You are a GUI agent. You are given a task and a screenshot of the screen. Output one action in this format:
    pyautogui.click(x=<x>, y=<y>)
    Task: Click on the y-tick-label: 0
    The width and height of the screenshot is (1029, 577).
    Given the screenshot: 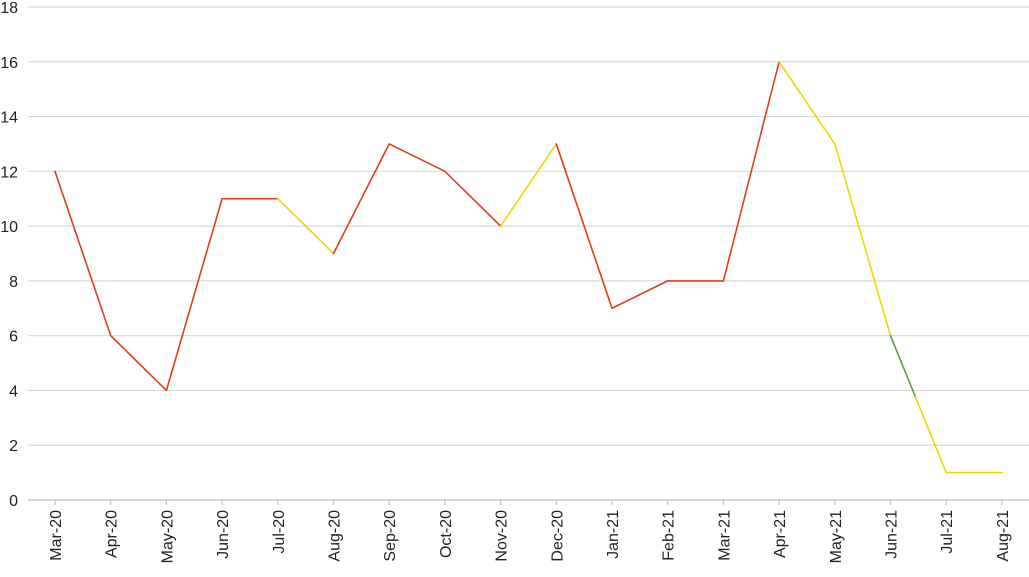 What is the action you would take?
    pyautogui.click(x=13, y=501)
    